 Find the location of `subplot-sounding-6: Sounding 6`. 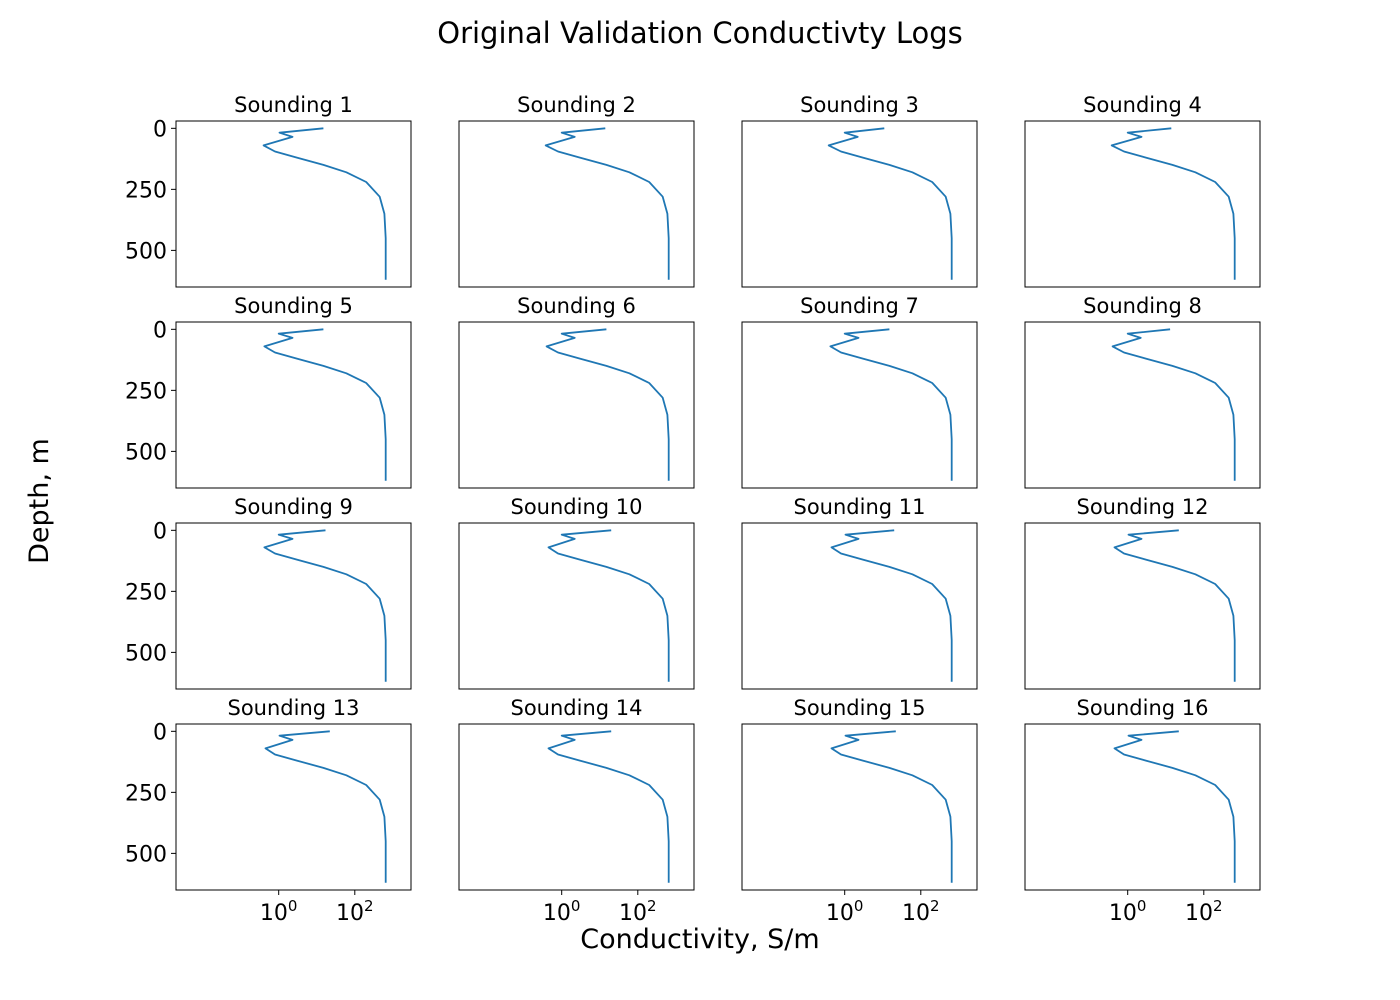

subplot-sounding-6: Sounding 6 is located at coordinates (576, 391).